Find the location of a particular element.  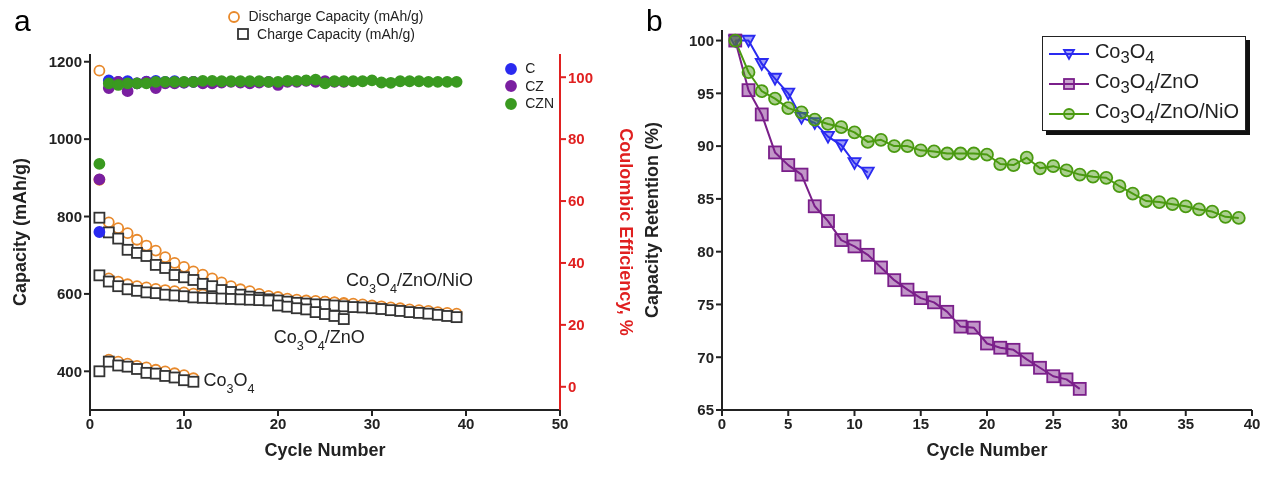

y-tick-label: 65 is located at coordinates (705, 410).